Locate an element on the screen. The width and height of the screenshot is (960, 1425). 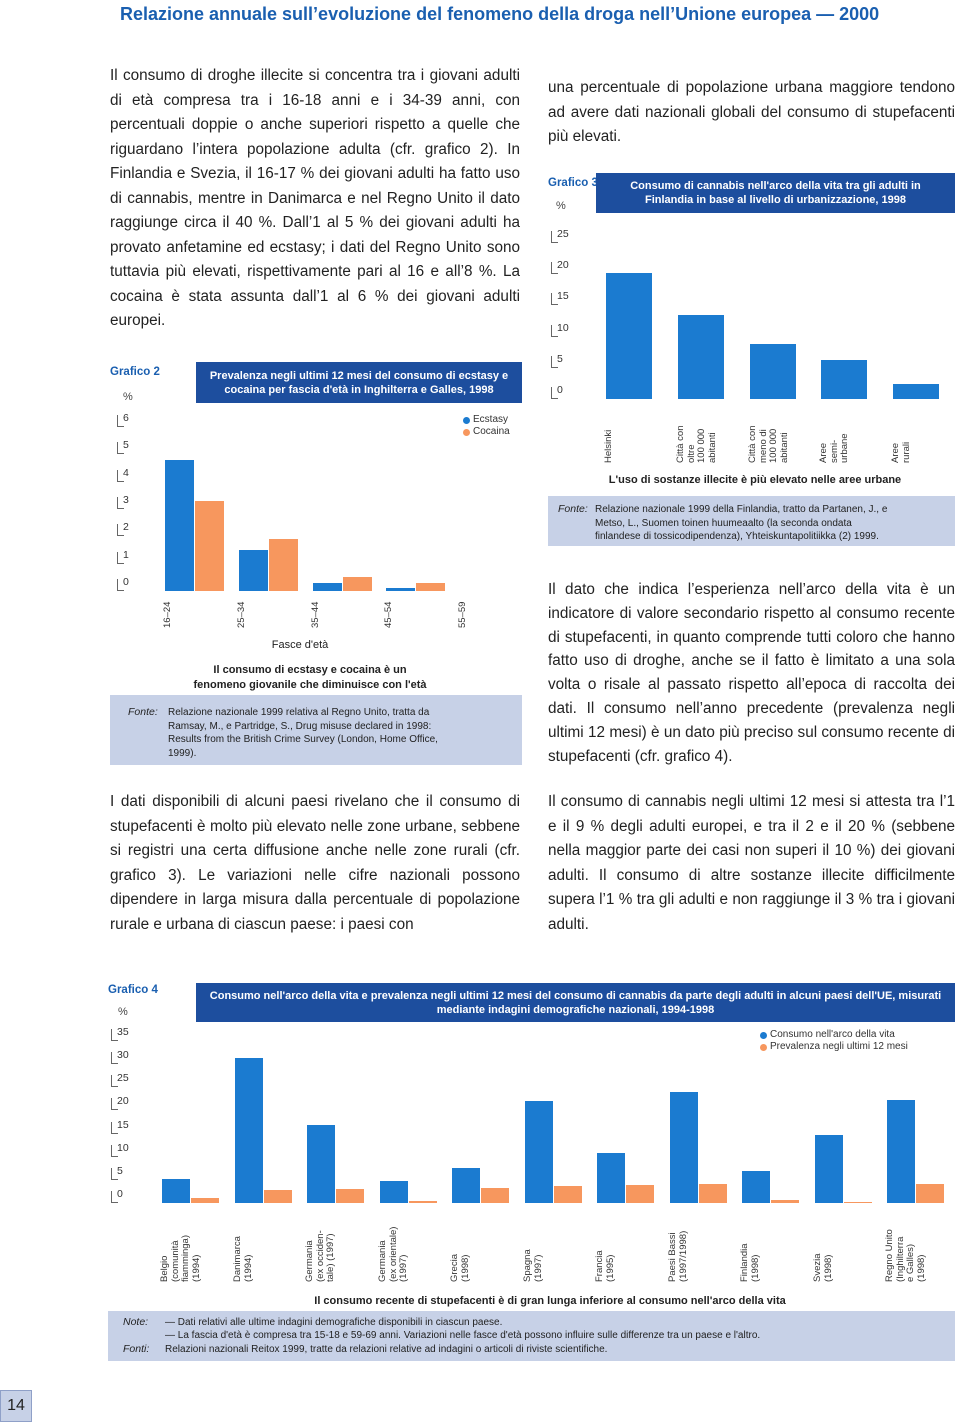
legend-label: Prevalenza negli ultimi 12 mesi is located at coordinates (839, 1046).